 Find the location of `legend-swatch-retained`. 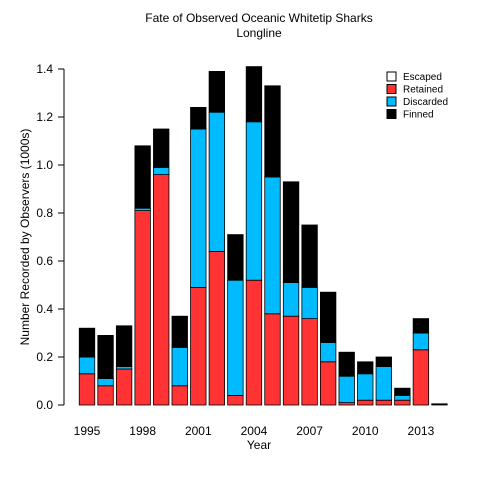

legend-swatch-retained is located at coordinates (391, 89).